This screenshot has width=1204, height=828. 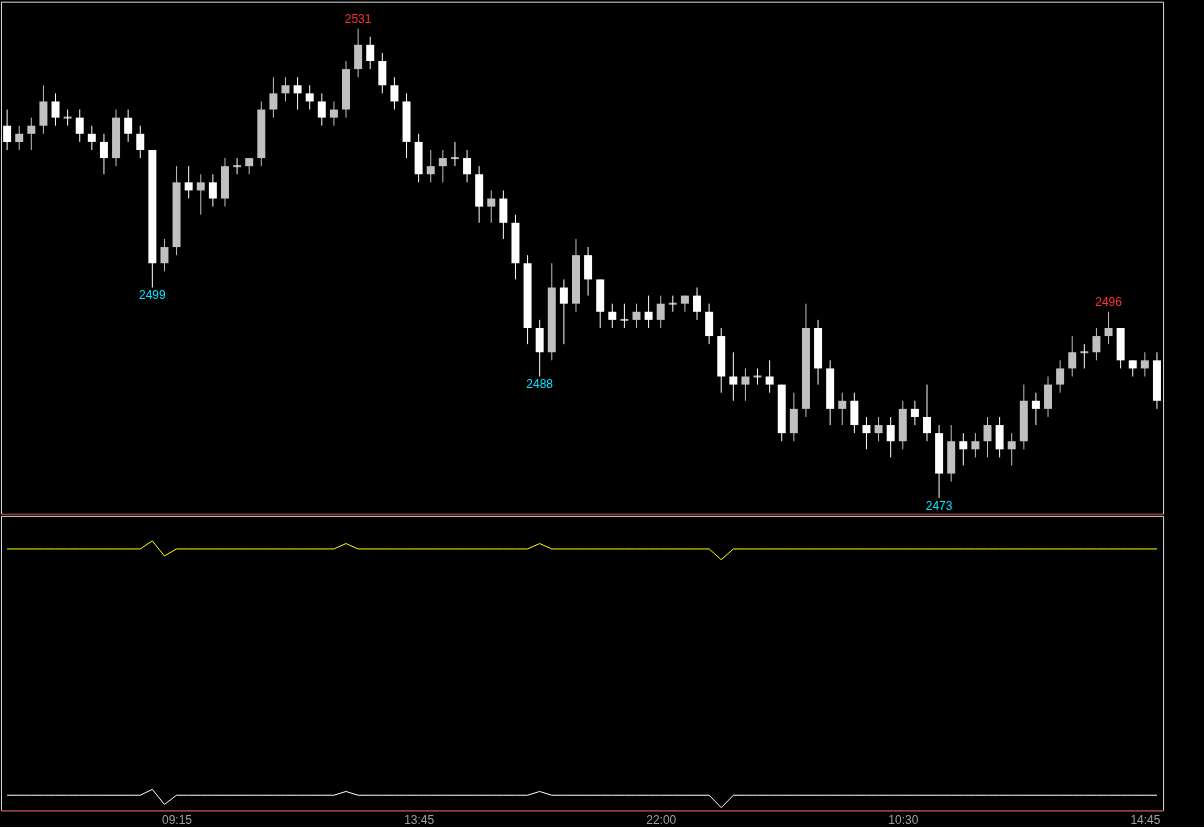 I want to click on annotation: 2488, so click(x=540, y=384).